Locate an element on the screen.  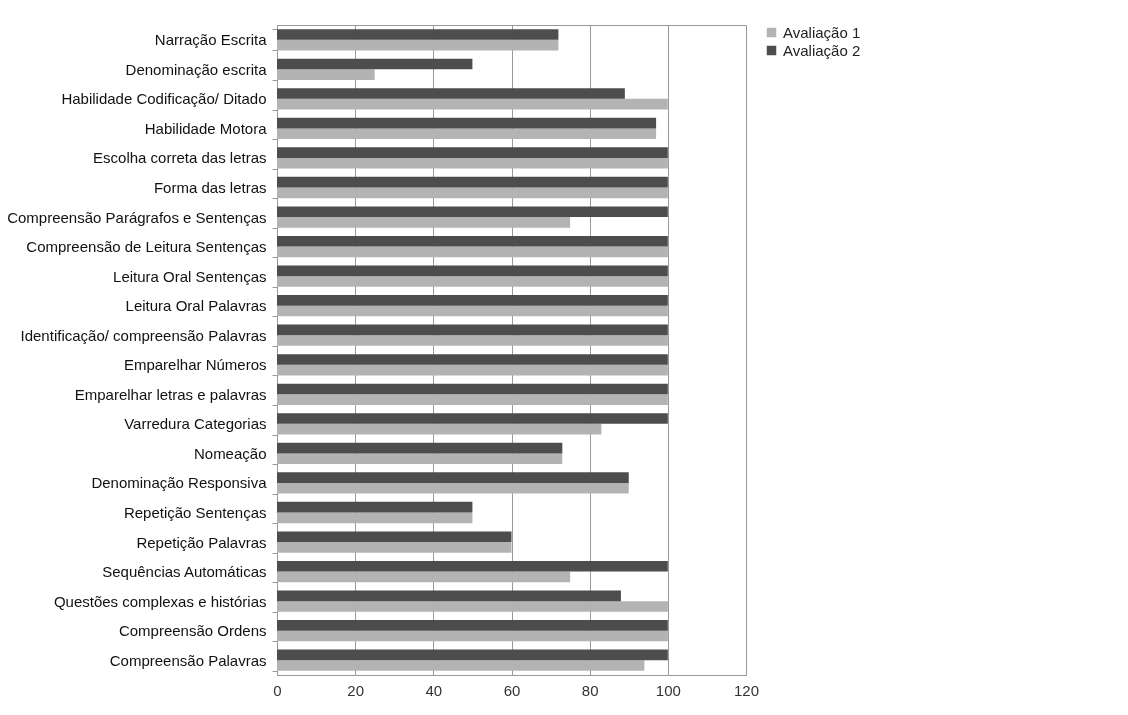
y-tick-label: Questões complexas e histórias is located at coordinates (160, 601).